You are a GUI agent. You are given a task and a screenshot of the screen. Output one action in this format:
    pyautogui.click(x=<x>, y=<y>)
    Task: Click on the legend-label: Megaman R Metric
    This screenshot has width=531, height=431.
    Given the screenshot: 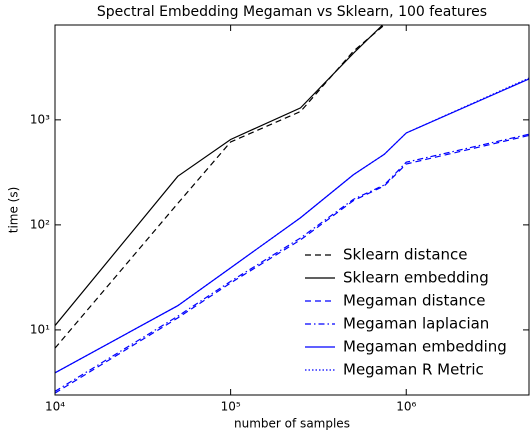 What is the action you would take?
    pyautogui.click(x=413, y=370)
    